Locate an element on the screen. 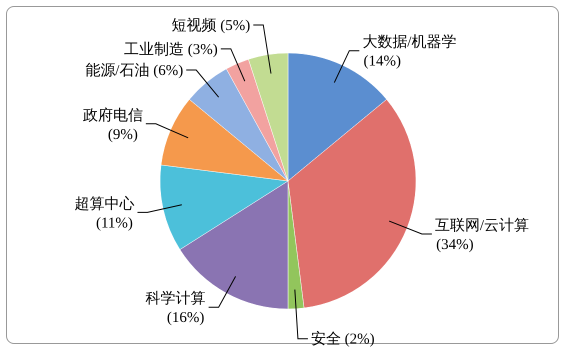 The image size is (565, 350). slice-label: 科学计算 is located at coordinates (176, 299).